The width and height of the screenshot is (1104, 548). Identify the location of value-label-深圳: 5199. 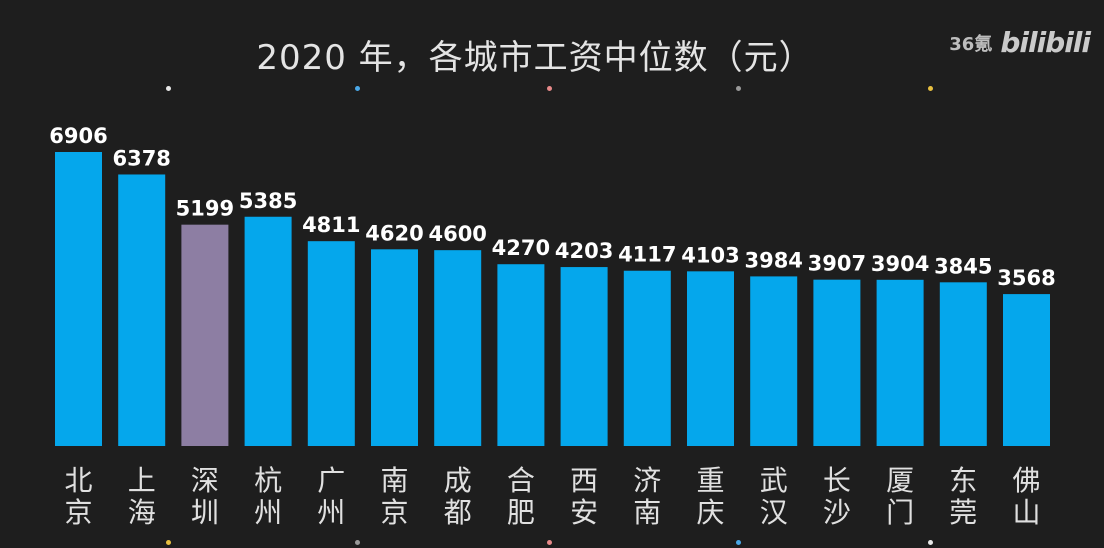
(205, 209).